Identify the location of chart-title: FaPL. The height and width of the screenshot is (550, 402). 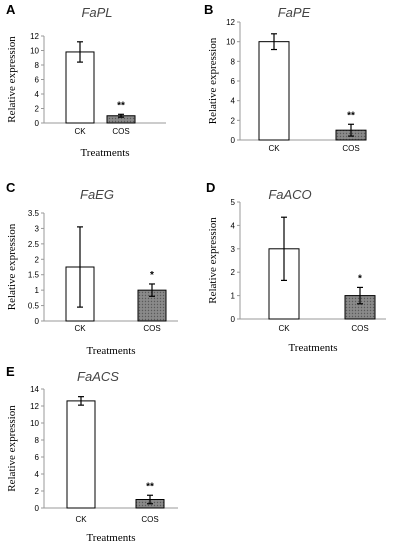
(96, 12).